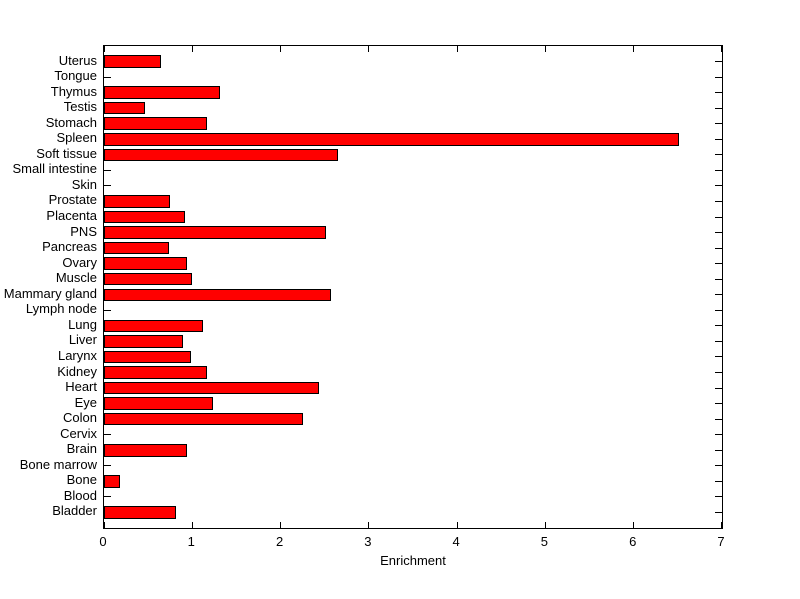  I want to click on y-tick-label: Kidney, so click(77, 371).